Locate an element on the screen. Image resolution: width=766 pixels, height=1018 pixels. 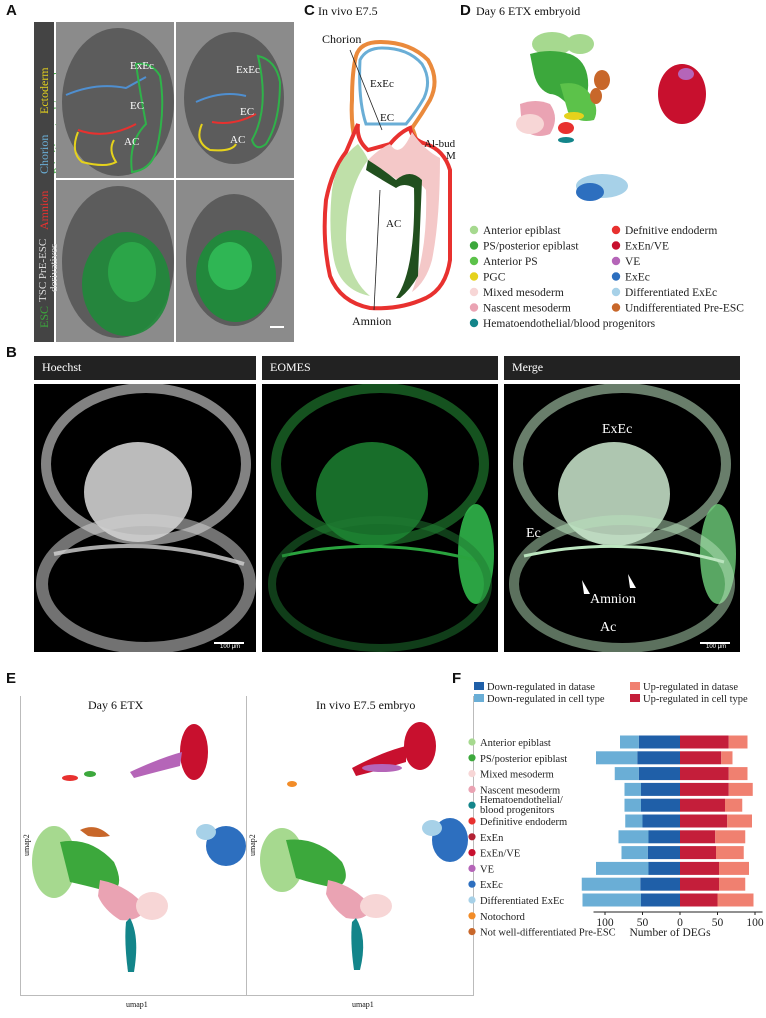
chorion-label: Chorion is located at coordinates (44, 154).